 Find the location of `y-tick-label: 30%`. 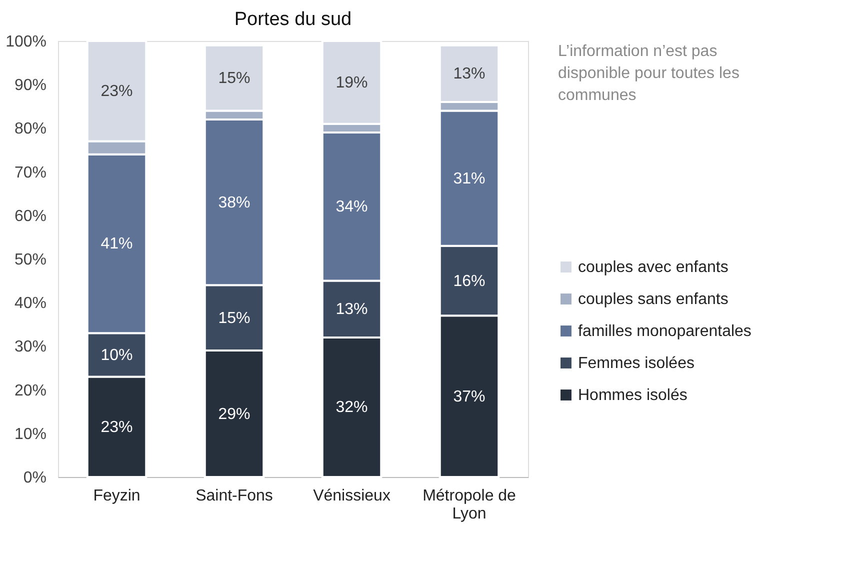

y-tick-label: 30% is located at coordinates (30, 347).